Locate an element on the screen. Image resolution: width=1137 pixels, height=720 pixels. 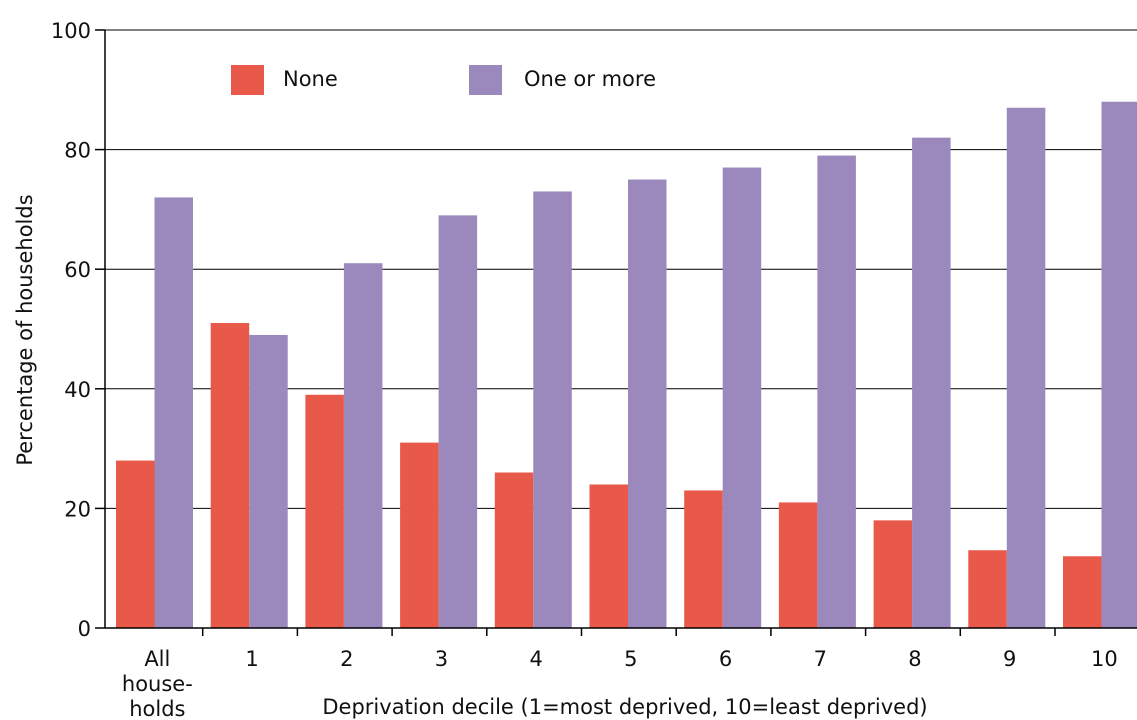
legend-swatch-none is located at coordinates (247, 80).